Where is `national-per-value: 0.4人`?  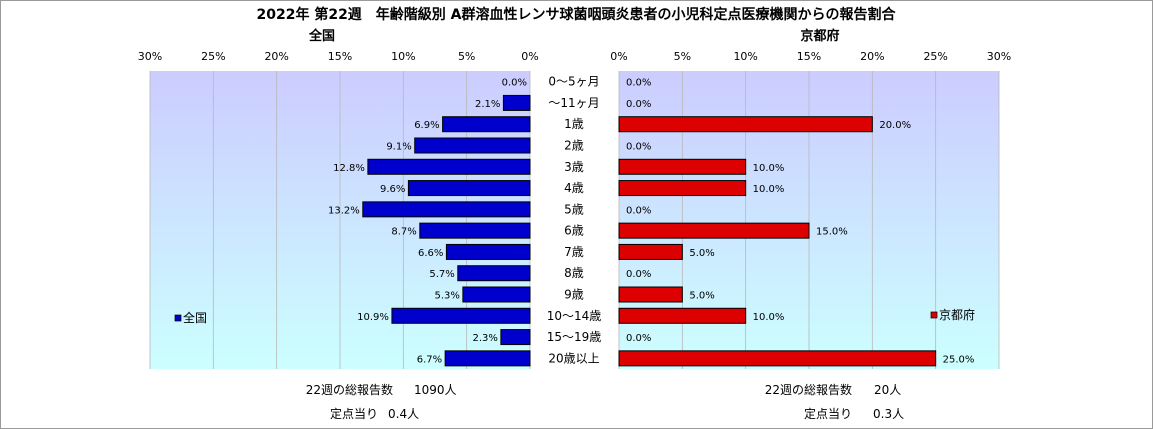
national-per-value: 0.4人 is located at coordinates (403, 414).